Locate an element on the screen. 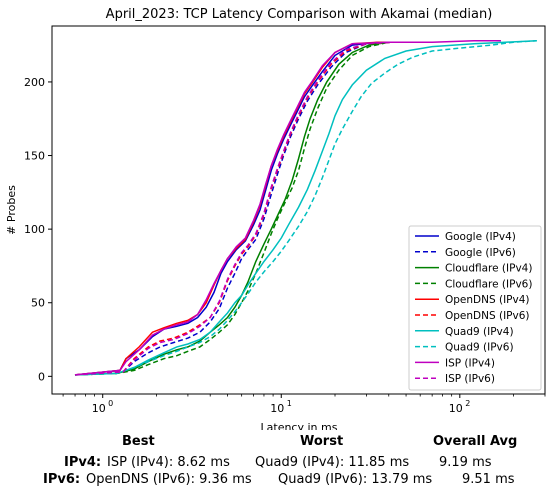  x-tick-label-2: 10 is located at coordinates (456, 408).